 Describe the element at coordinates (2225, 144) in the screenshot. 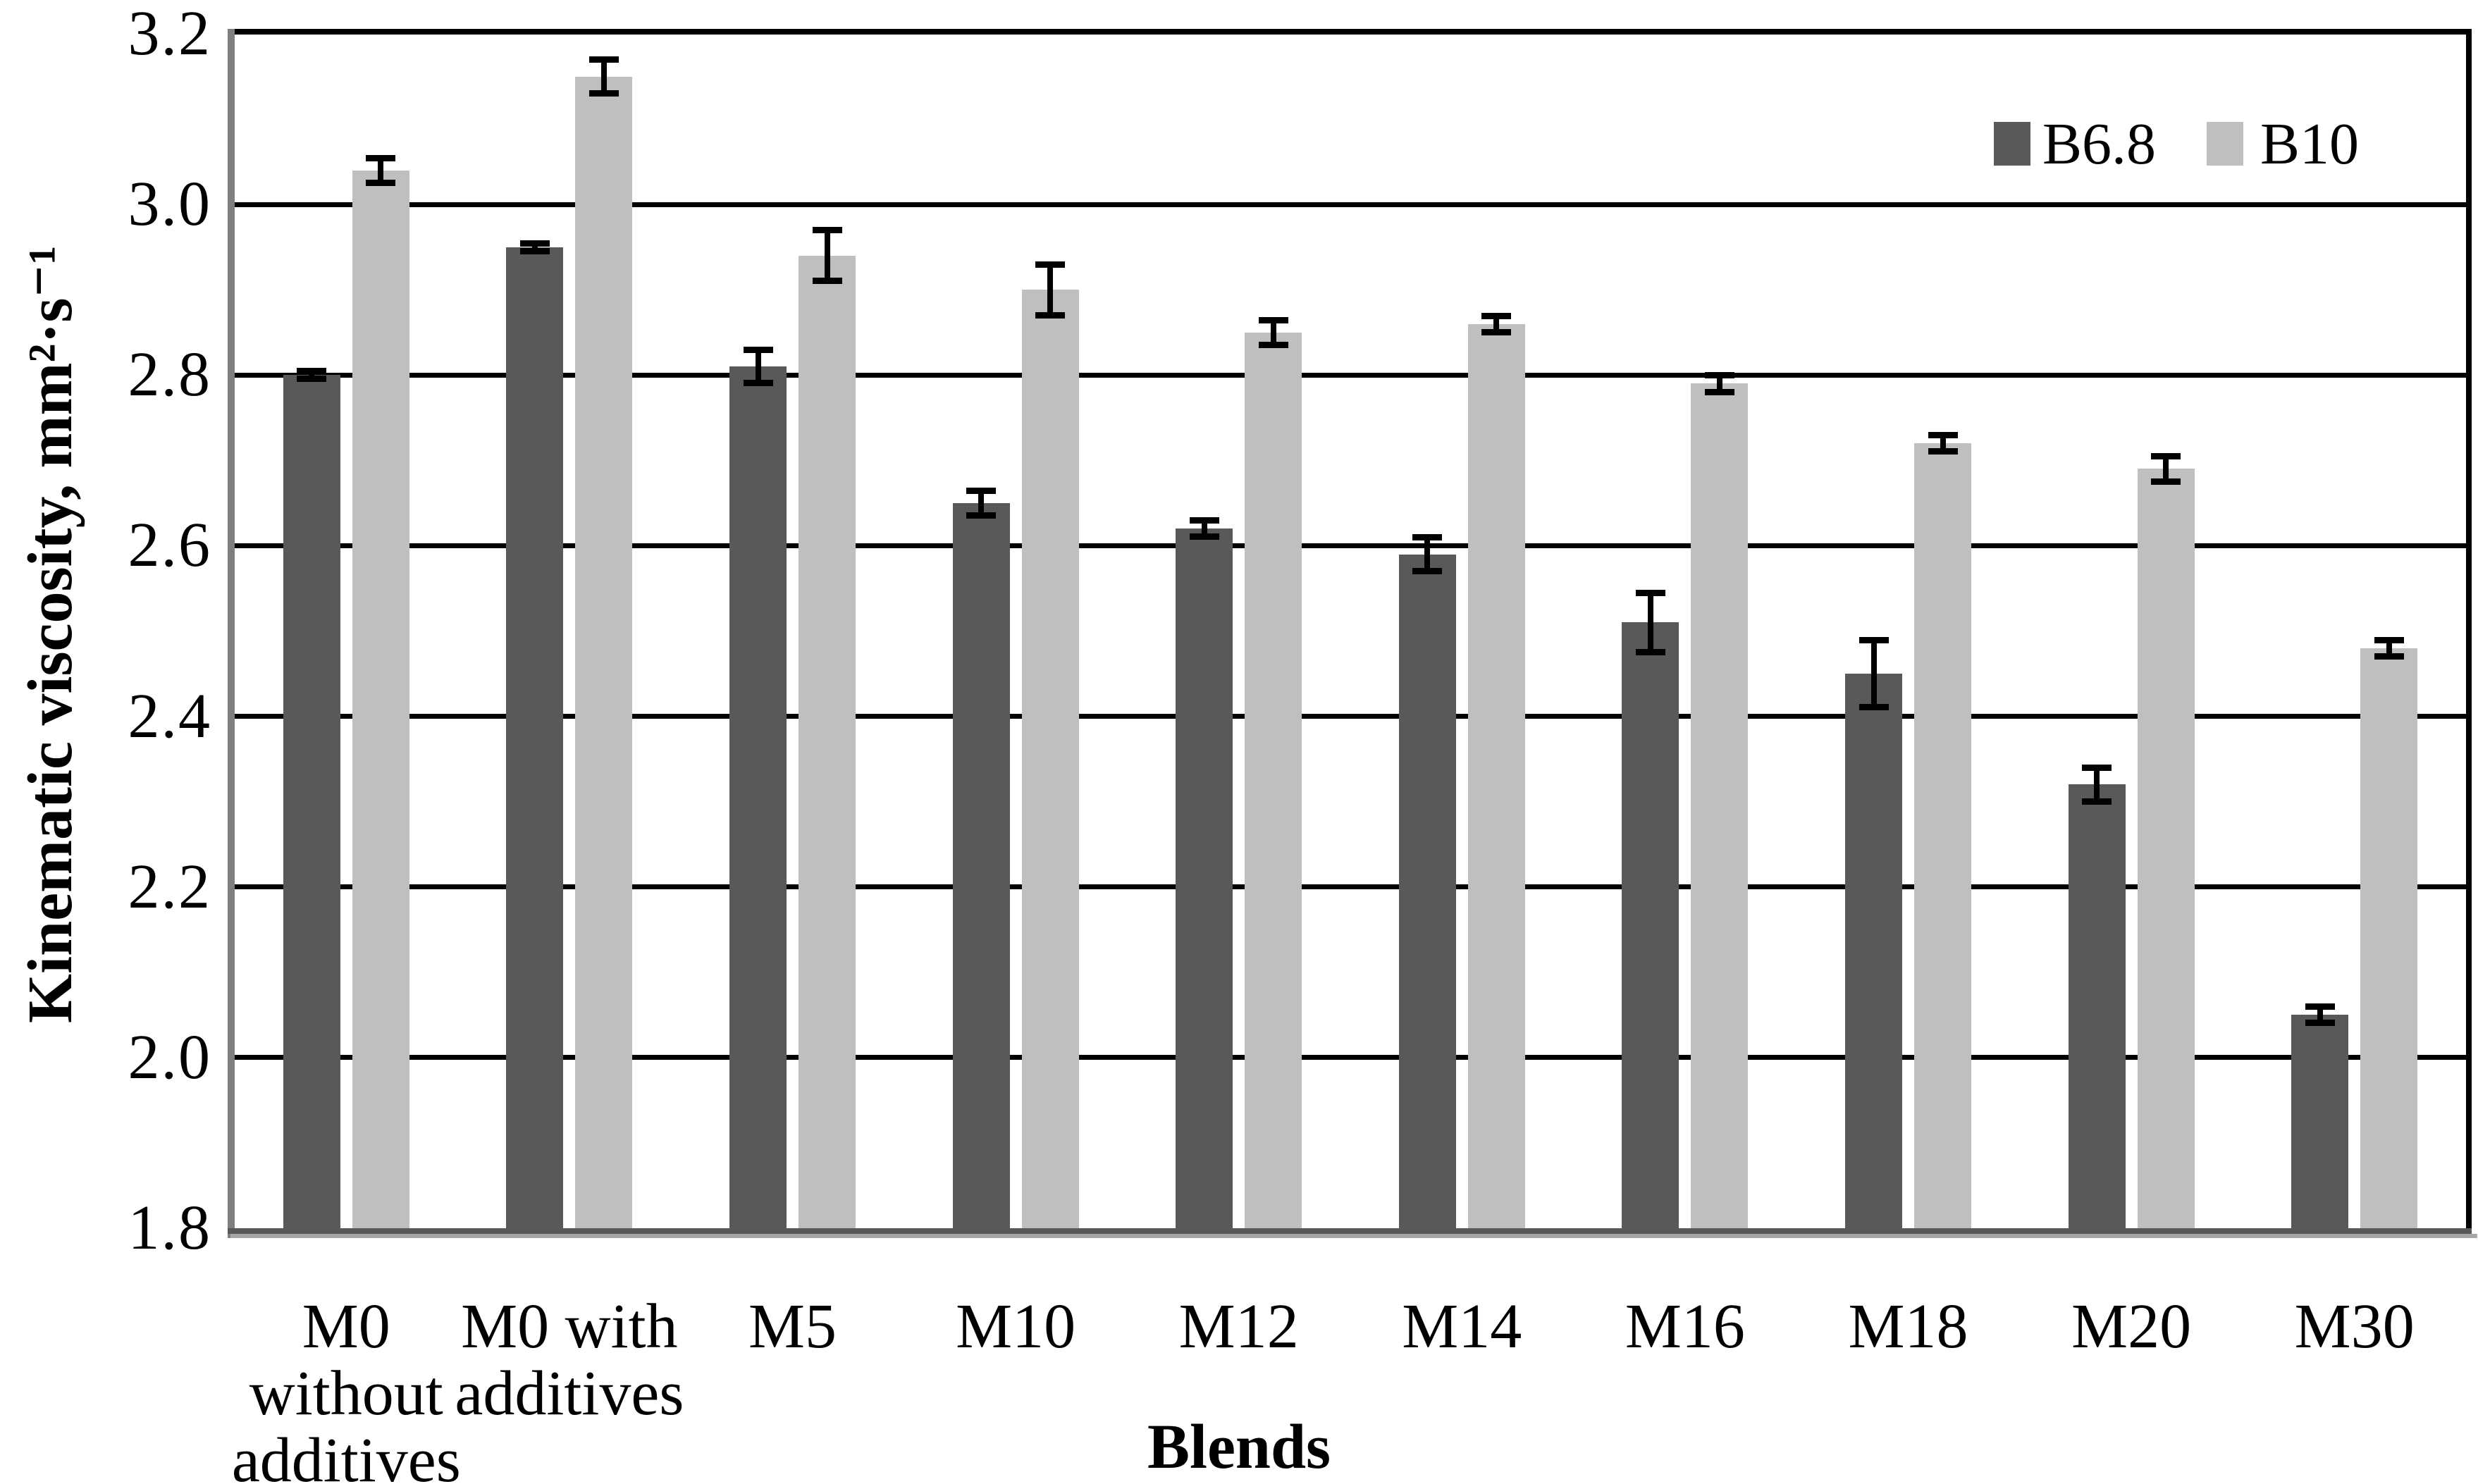

I see `legend-swatch-b10` at that location.